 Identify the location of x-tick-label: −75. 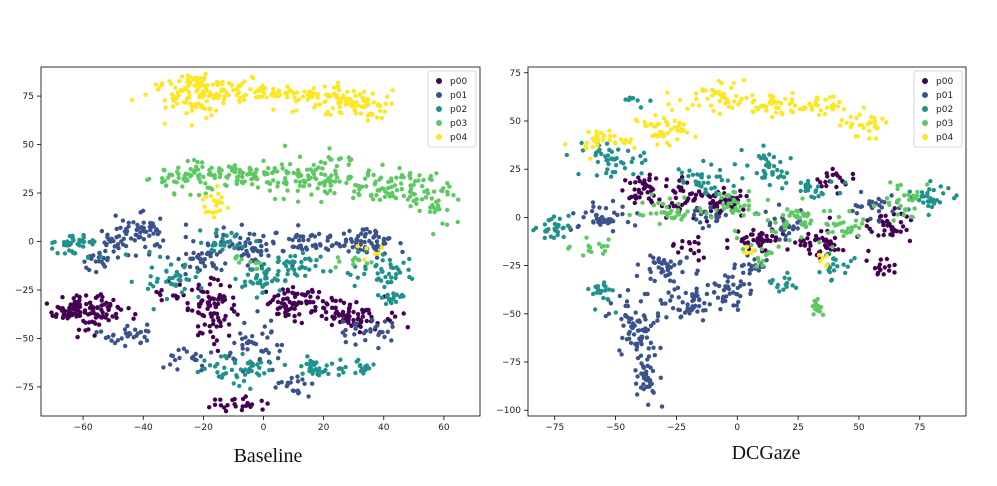
(554, 428).